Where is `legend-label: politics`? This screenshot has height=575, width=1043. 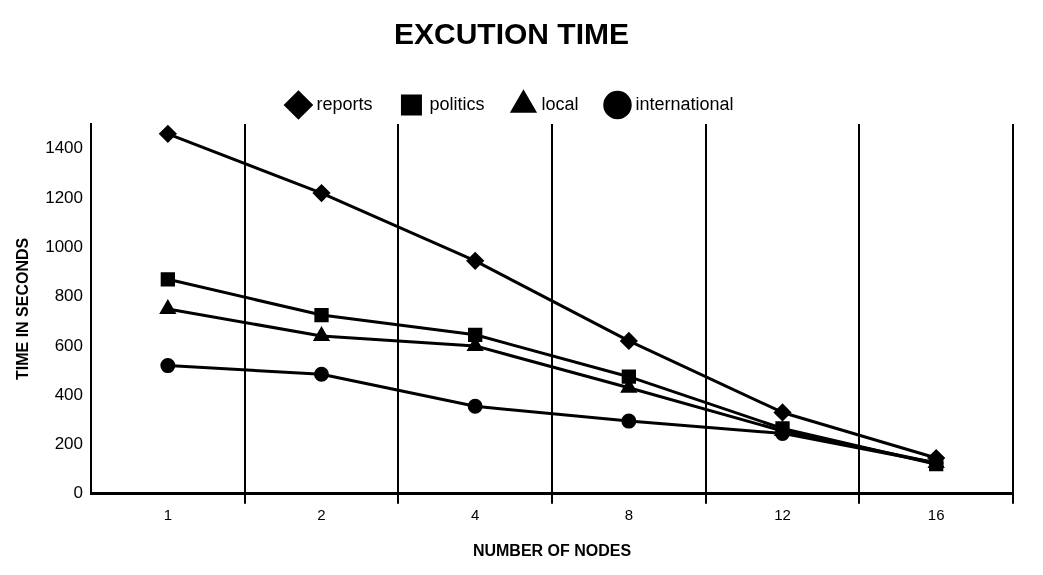
legend-label: politics is located at coordinates (457, 103).